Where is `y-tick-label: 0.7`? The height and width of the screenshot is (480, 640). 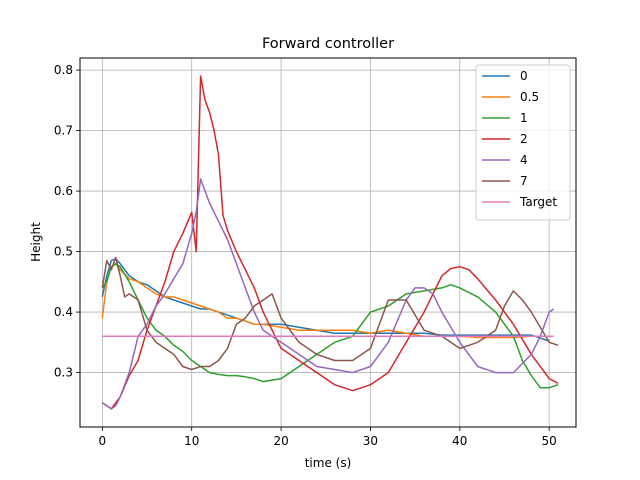 y-tick-label: 0.7 is located at coordinates (63, 131).